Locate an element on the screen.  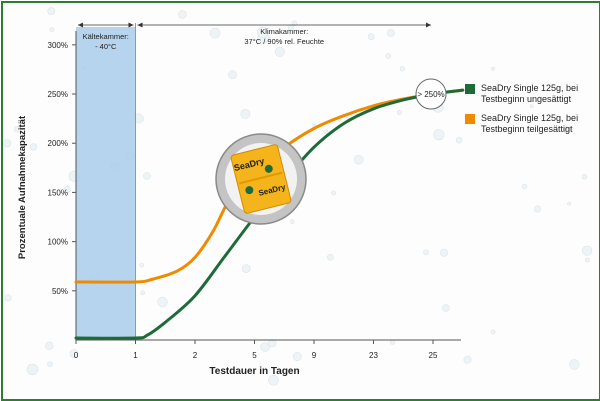
x-tick-label: 2 is located at coordinates (195, 355).